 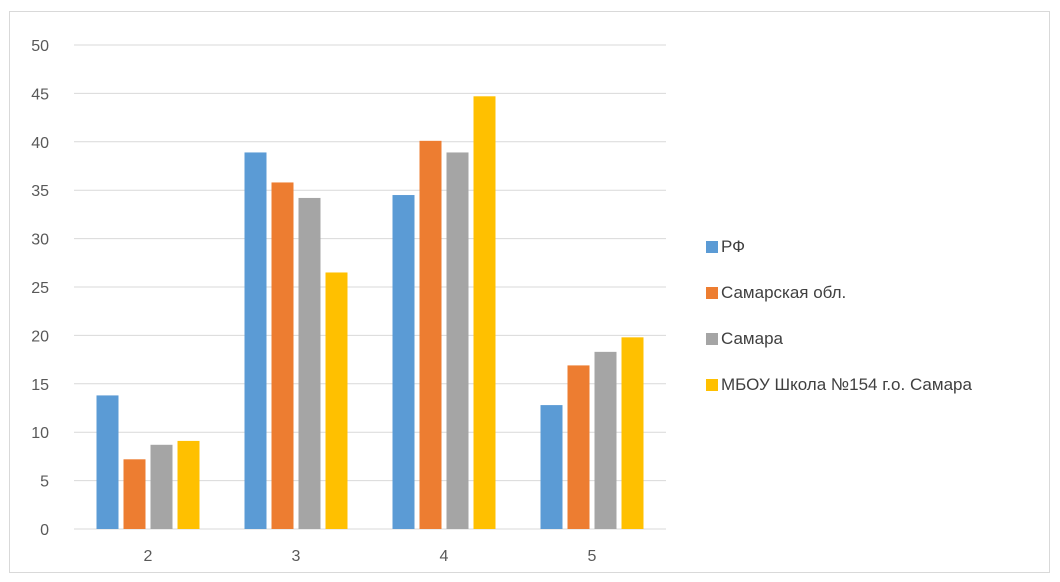 What do you see at coordinates (40, 336) in the screenshot?
I see `y-tick-label: 20` at bounding box center [40, 336].